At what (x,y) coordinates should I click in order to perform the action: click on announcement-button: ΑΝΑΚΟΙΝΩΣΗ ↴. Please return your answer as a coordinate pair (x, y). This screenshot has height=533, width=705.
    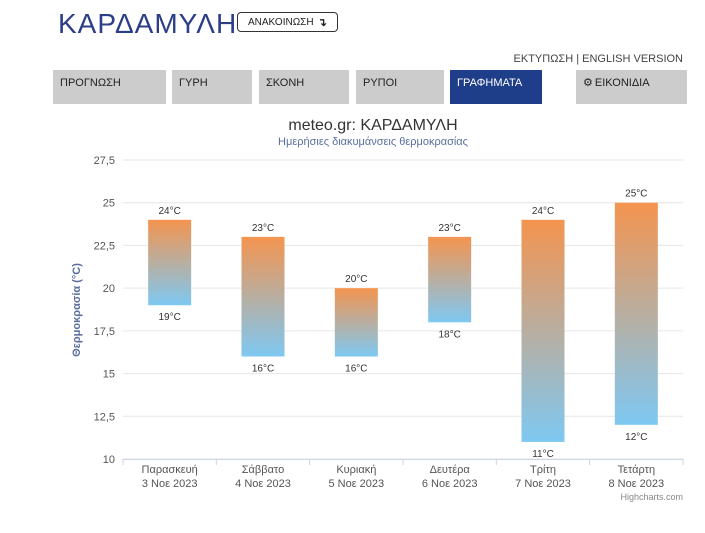
    Looking at the image, I should click on (287, 22).